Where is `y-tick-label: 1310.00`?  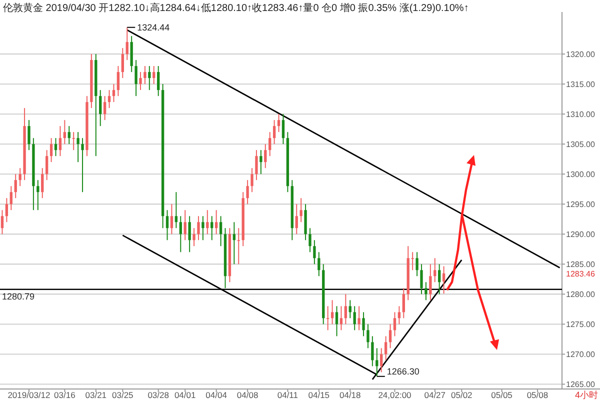
y-tick-label: 1310.00 is located at coordinates (581, 115).